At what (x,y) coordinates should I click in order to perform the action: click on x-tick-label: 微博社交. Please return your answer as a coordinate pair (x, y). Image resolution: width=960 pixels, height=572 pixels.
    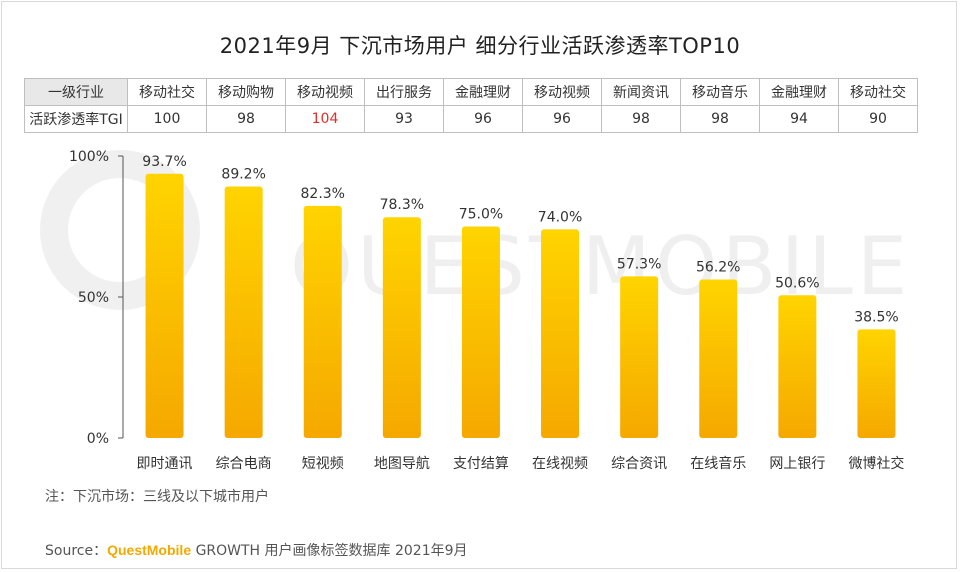
    Looking at the image, I should click on (876, 463).